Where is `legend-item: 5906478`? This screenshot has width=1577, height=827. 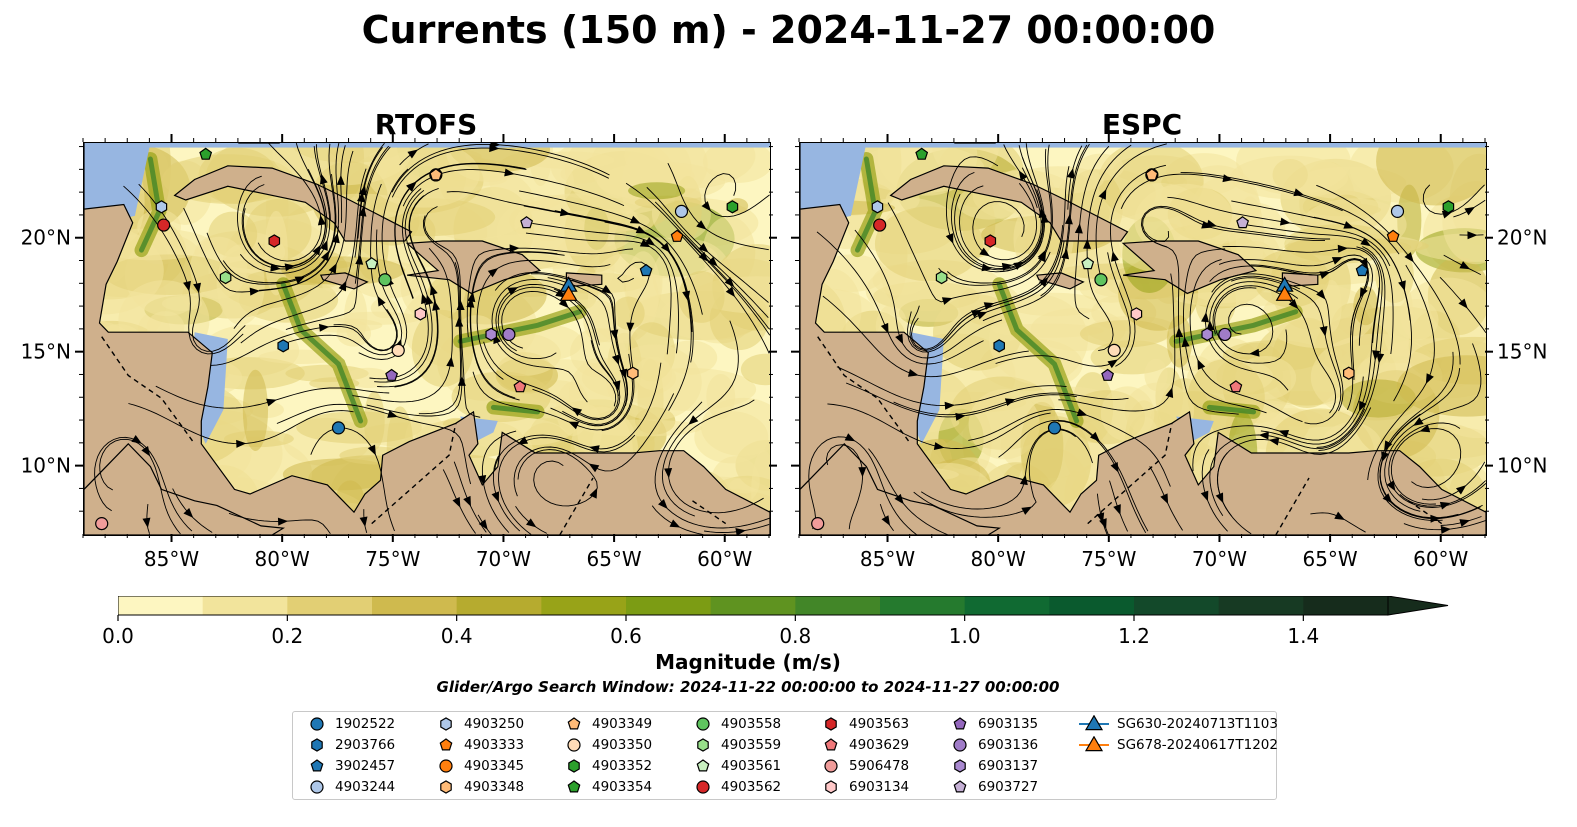 legend-item: 5906478 is located at coordinates (865, 766).